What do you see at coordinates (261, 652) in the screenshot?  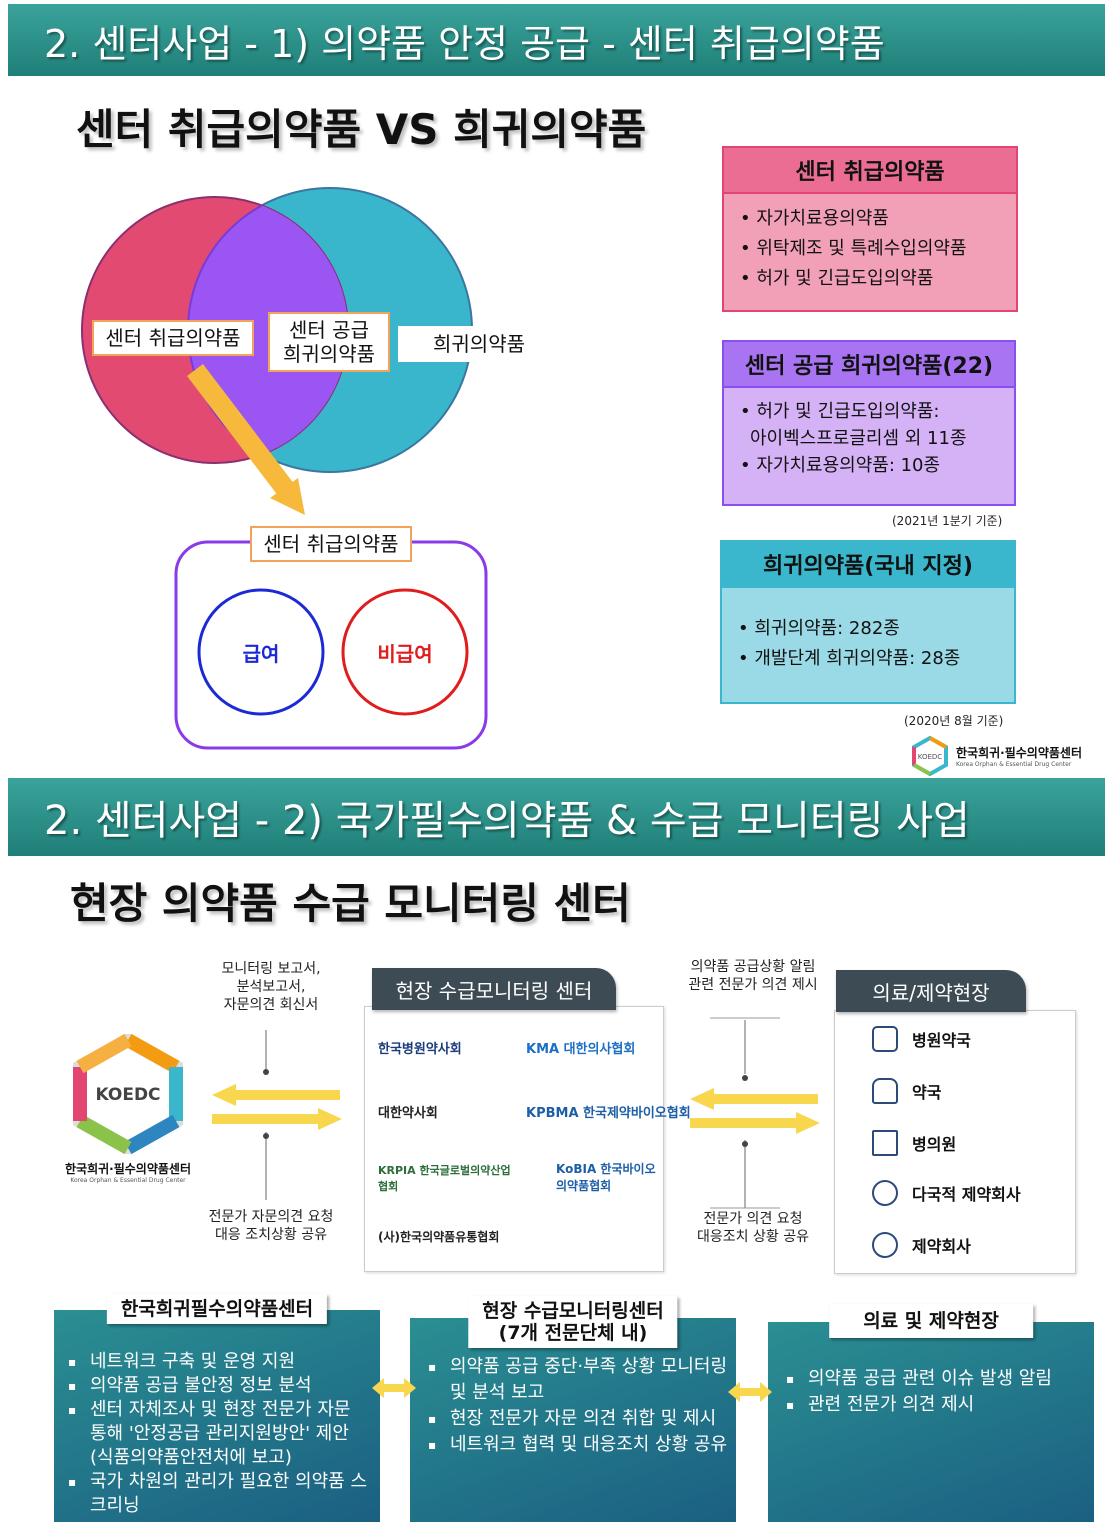 I see `circle-blue` at bounding box center [261, 652].